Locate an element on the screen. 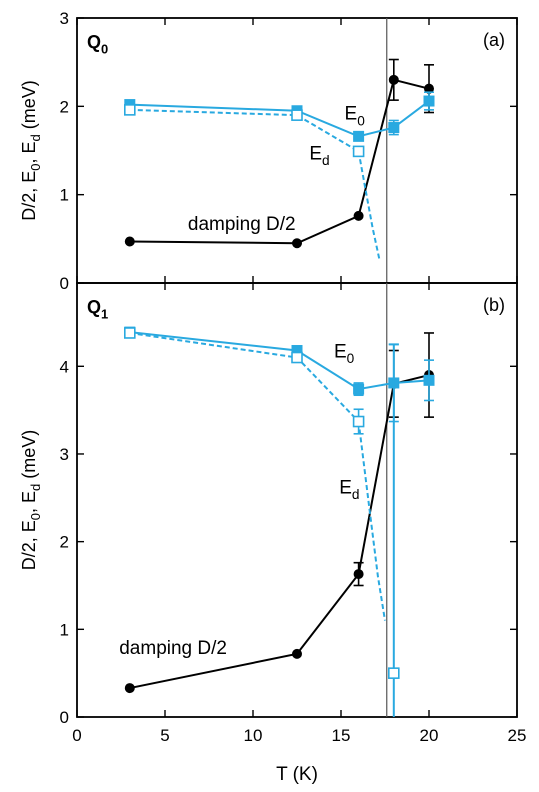  x-tick-label: 20 is located at coordinates (429, 735).